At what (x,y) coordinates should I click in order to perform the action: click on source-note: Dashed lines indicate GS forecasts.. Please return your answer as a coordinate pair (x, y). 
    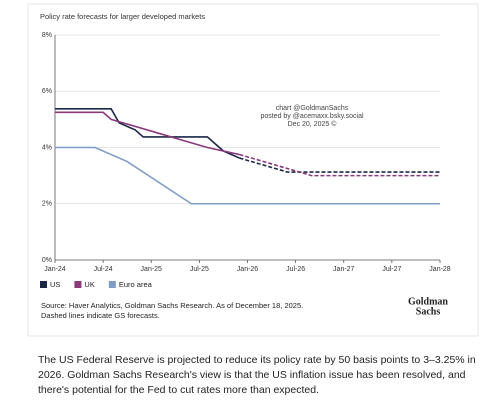
    Looking at the image, I should click on (100, 315).